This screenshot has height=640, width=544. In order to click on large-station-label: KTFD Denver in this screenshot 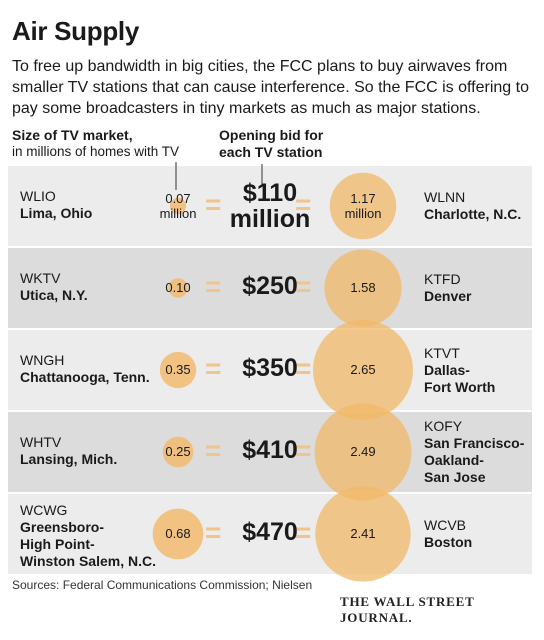, I will do `click(447, 288)`.